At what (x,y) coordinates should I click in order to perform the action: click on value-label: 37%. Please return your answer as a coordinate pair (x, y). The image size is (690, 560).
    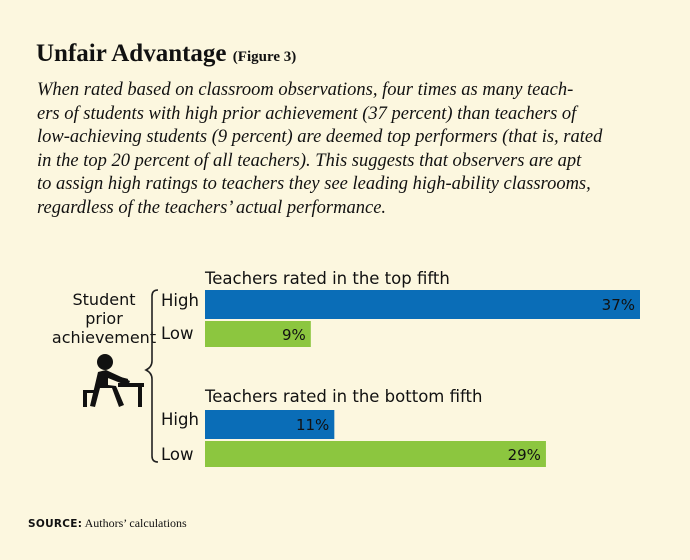
    Looking at the image, I should click on (618, 305).